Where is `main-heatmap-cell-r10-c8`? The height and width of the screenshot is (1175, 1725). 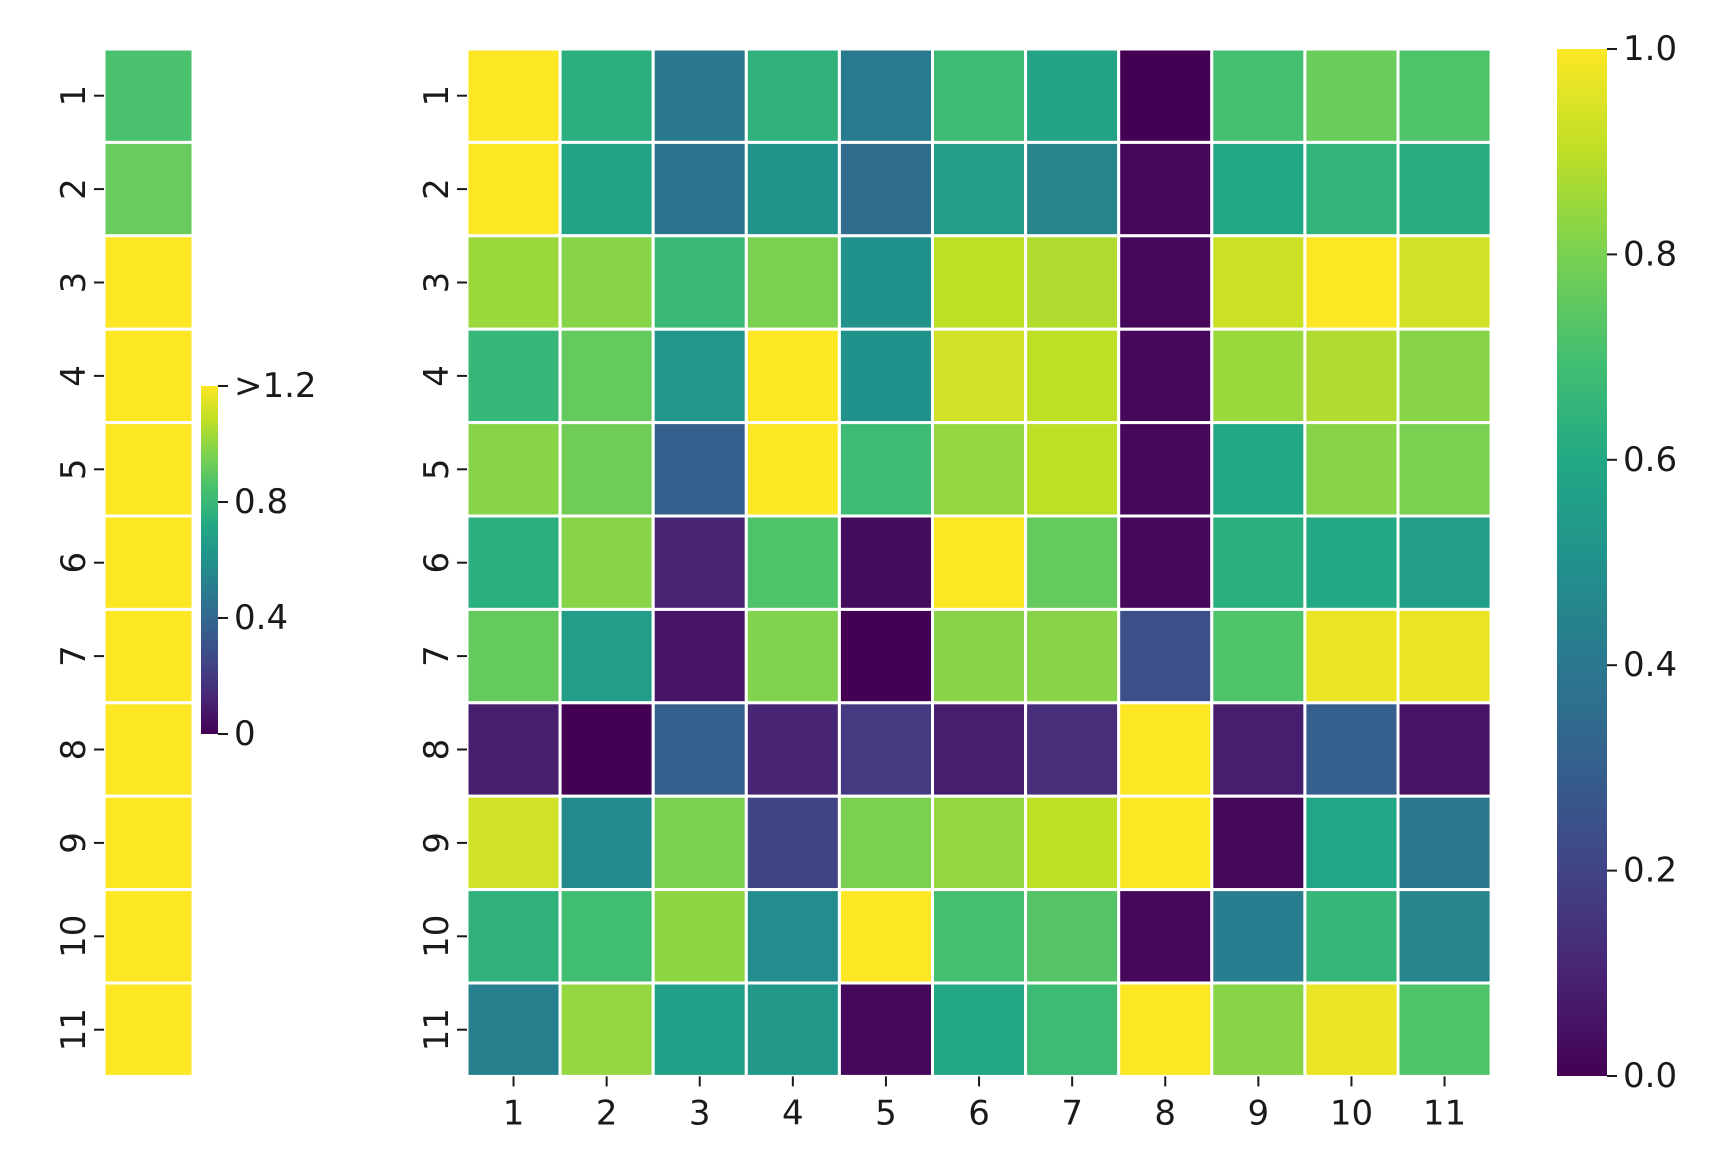 main-heatmap-cell-r10-c8 is located at coordinates (1165, 936).